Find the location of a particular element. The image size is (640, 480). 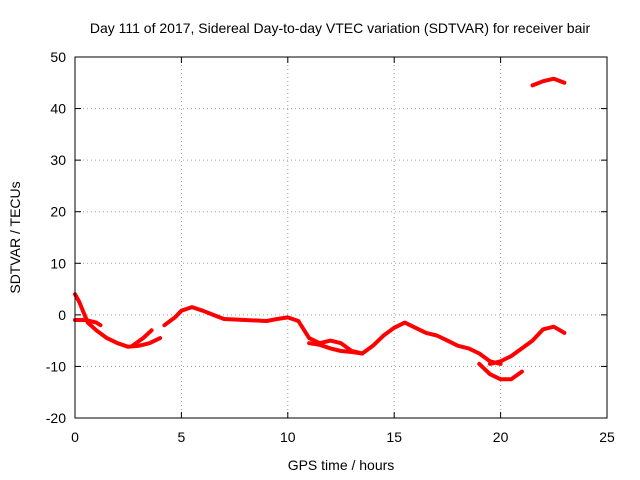

y-tick-label: 20 is located at coordinates (58, 212).